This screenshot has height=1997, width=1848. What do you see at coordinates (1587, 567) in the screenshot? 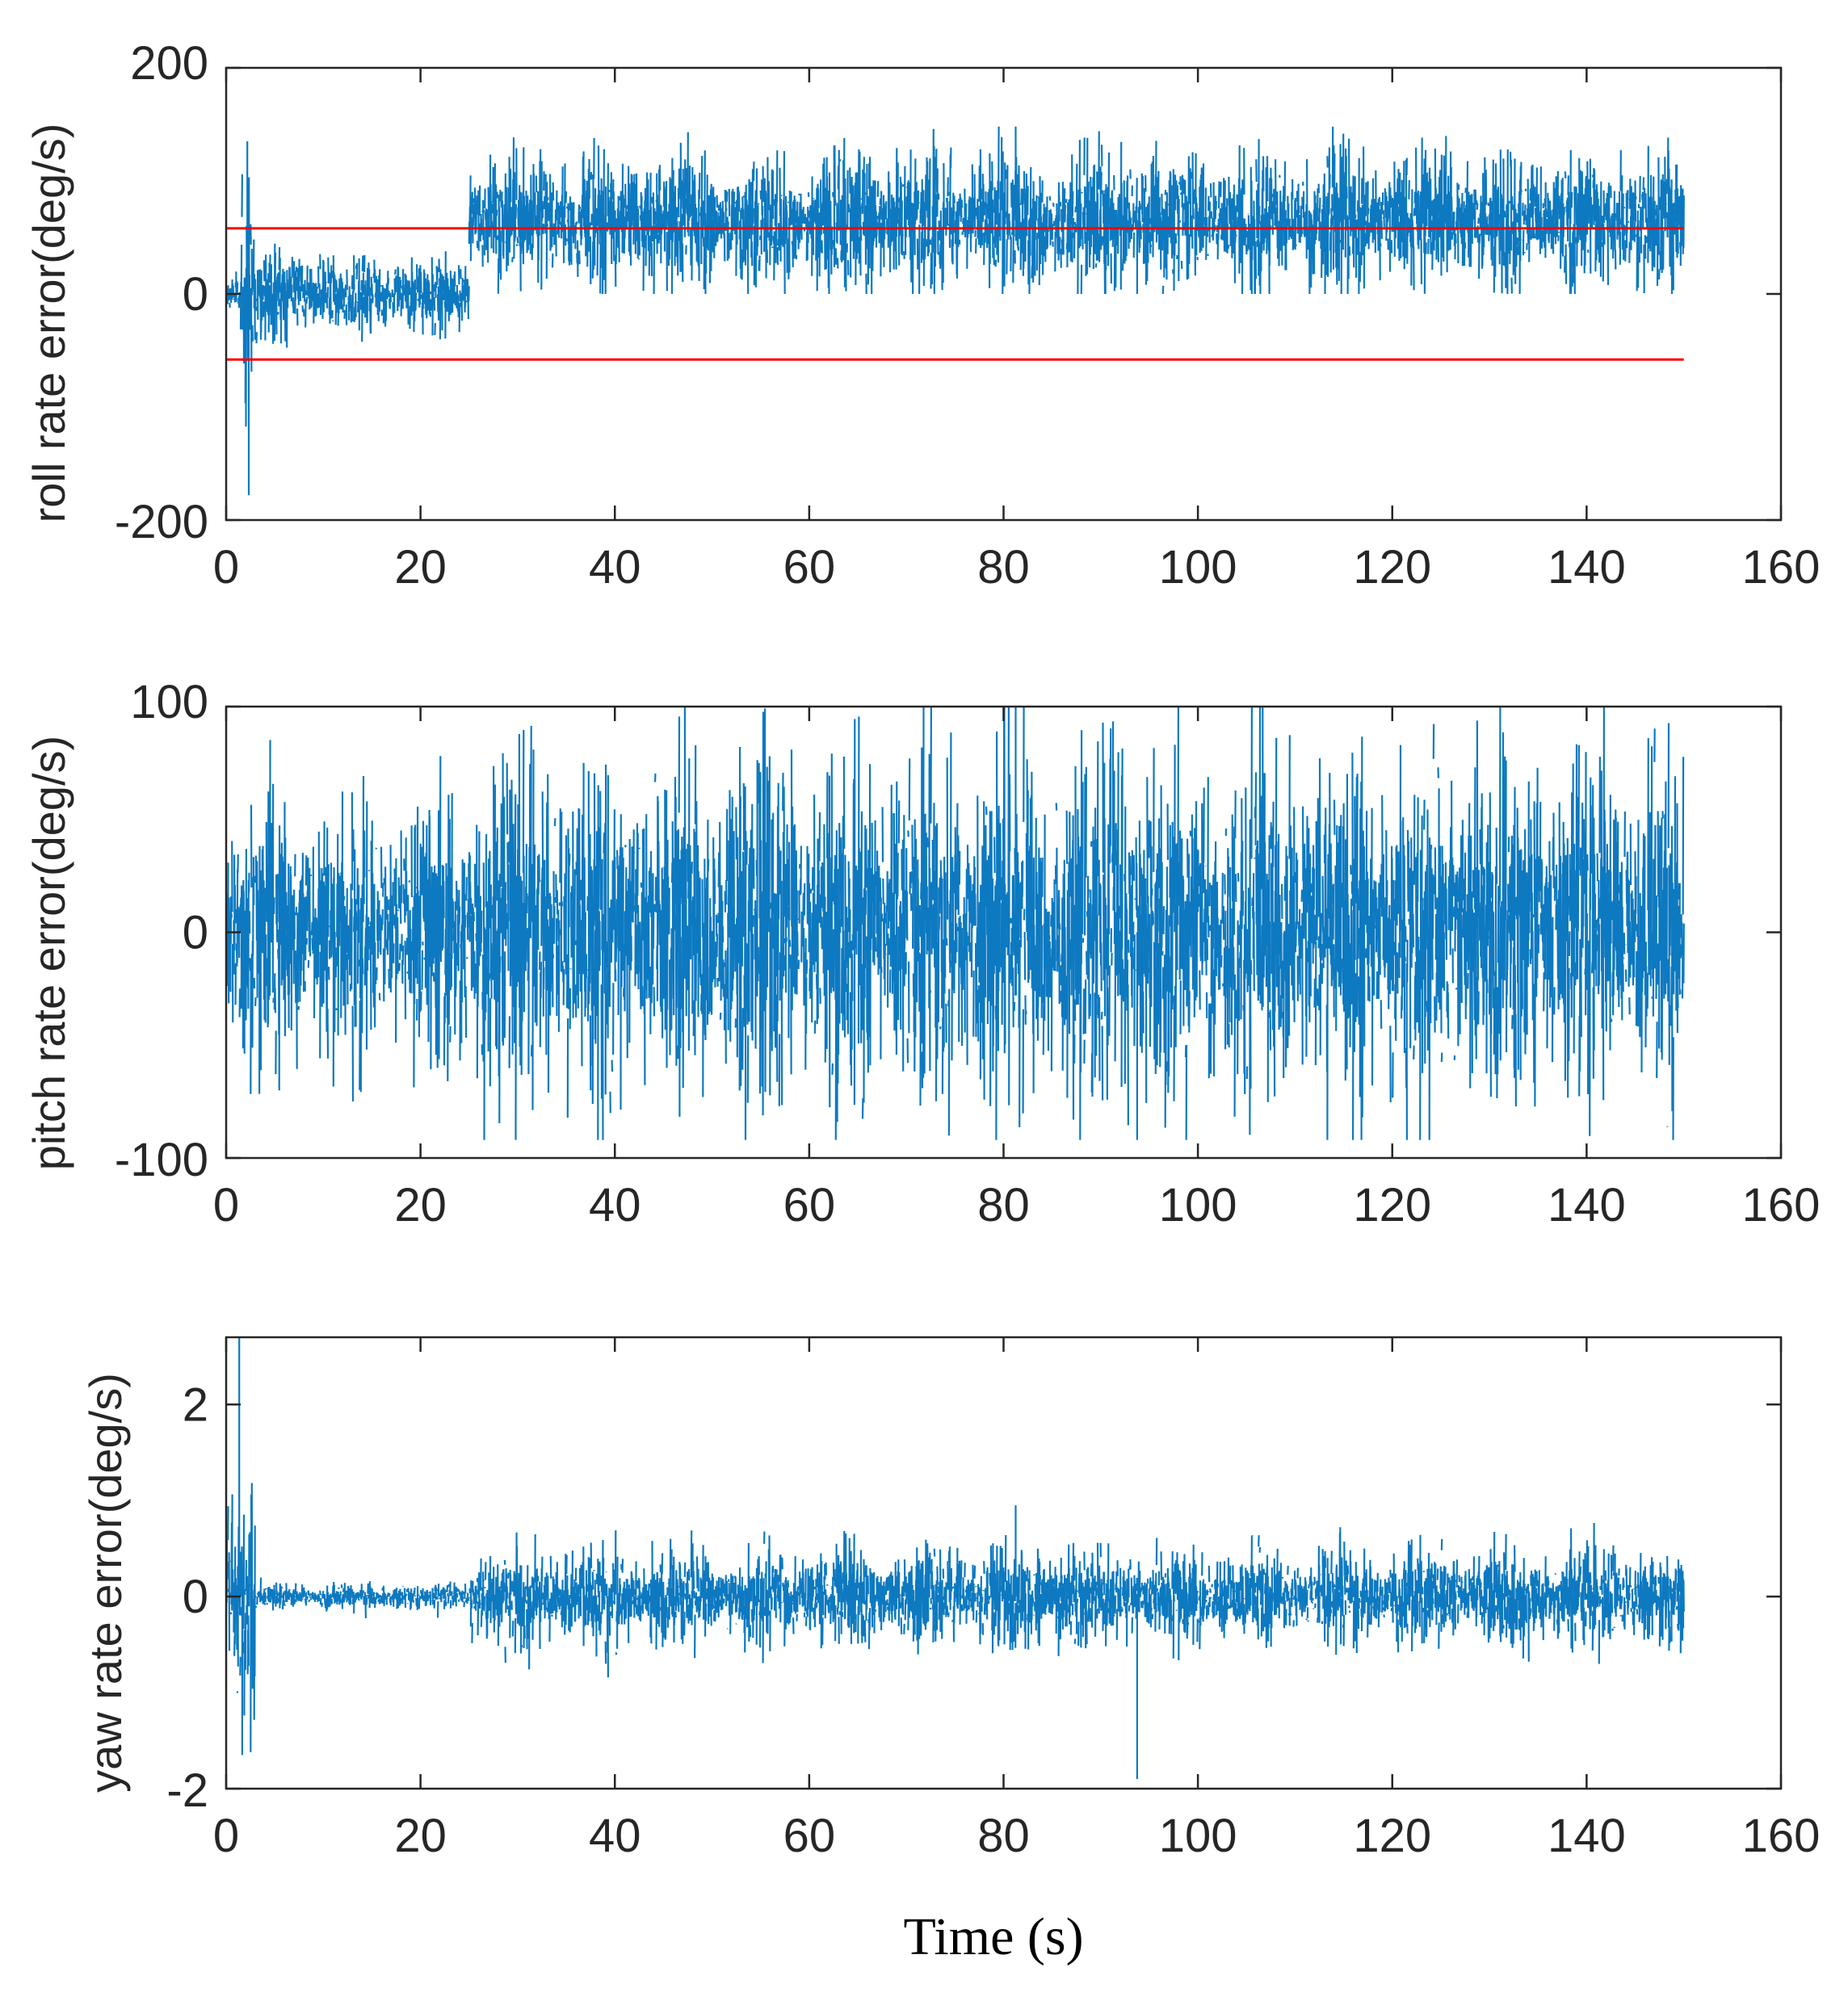
I see `roll-xtick-label: 140` at bounding box center [1587, 567].